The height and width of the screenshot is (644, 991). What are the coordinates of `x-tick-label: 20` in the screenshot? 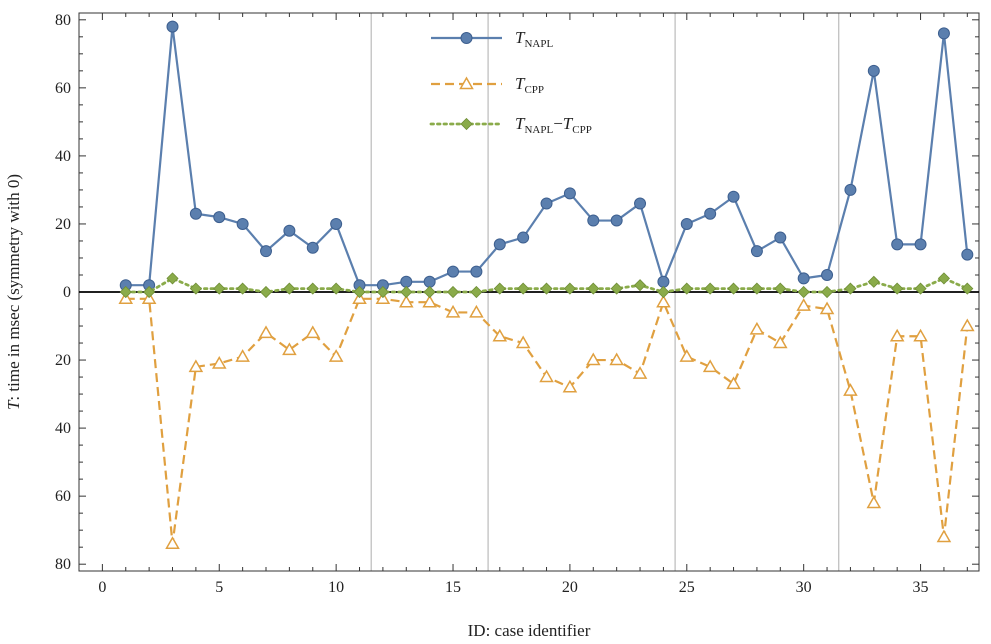 It's located at (570, 587).